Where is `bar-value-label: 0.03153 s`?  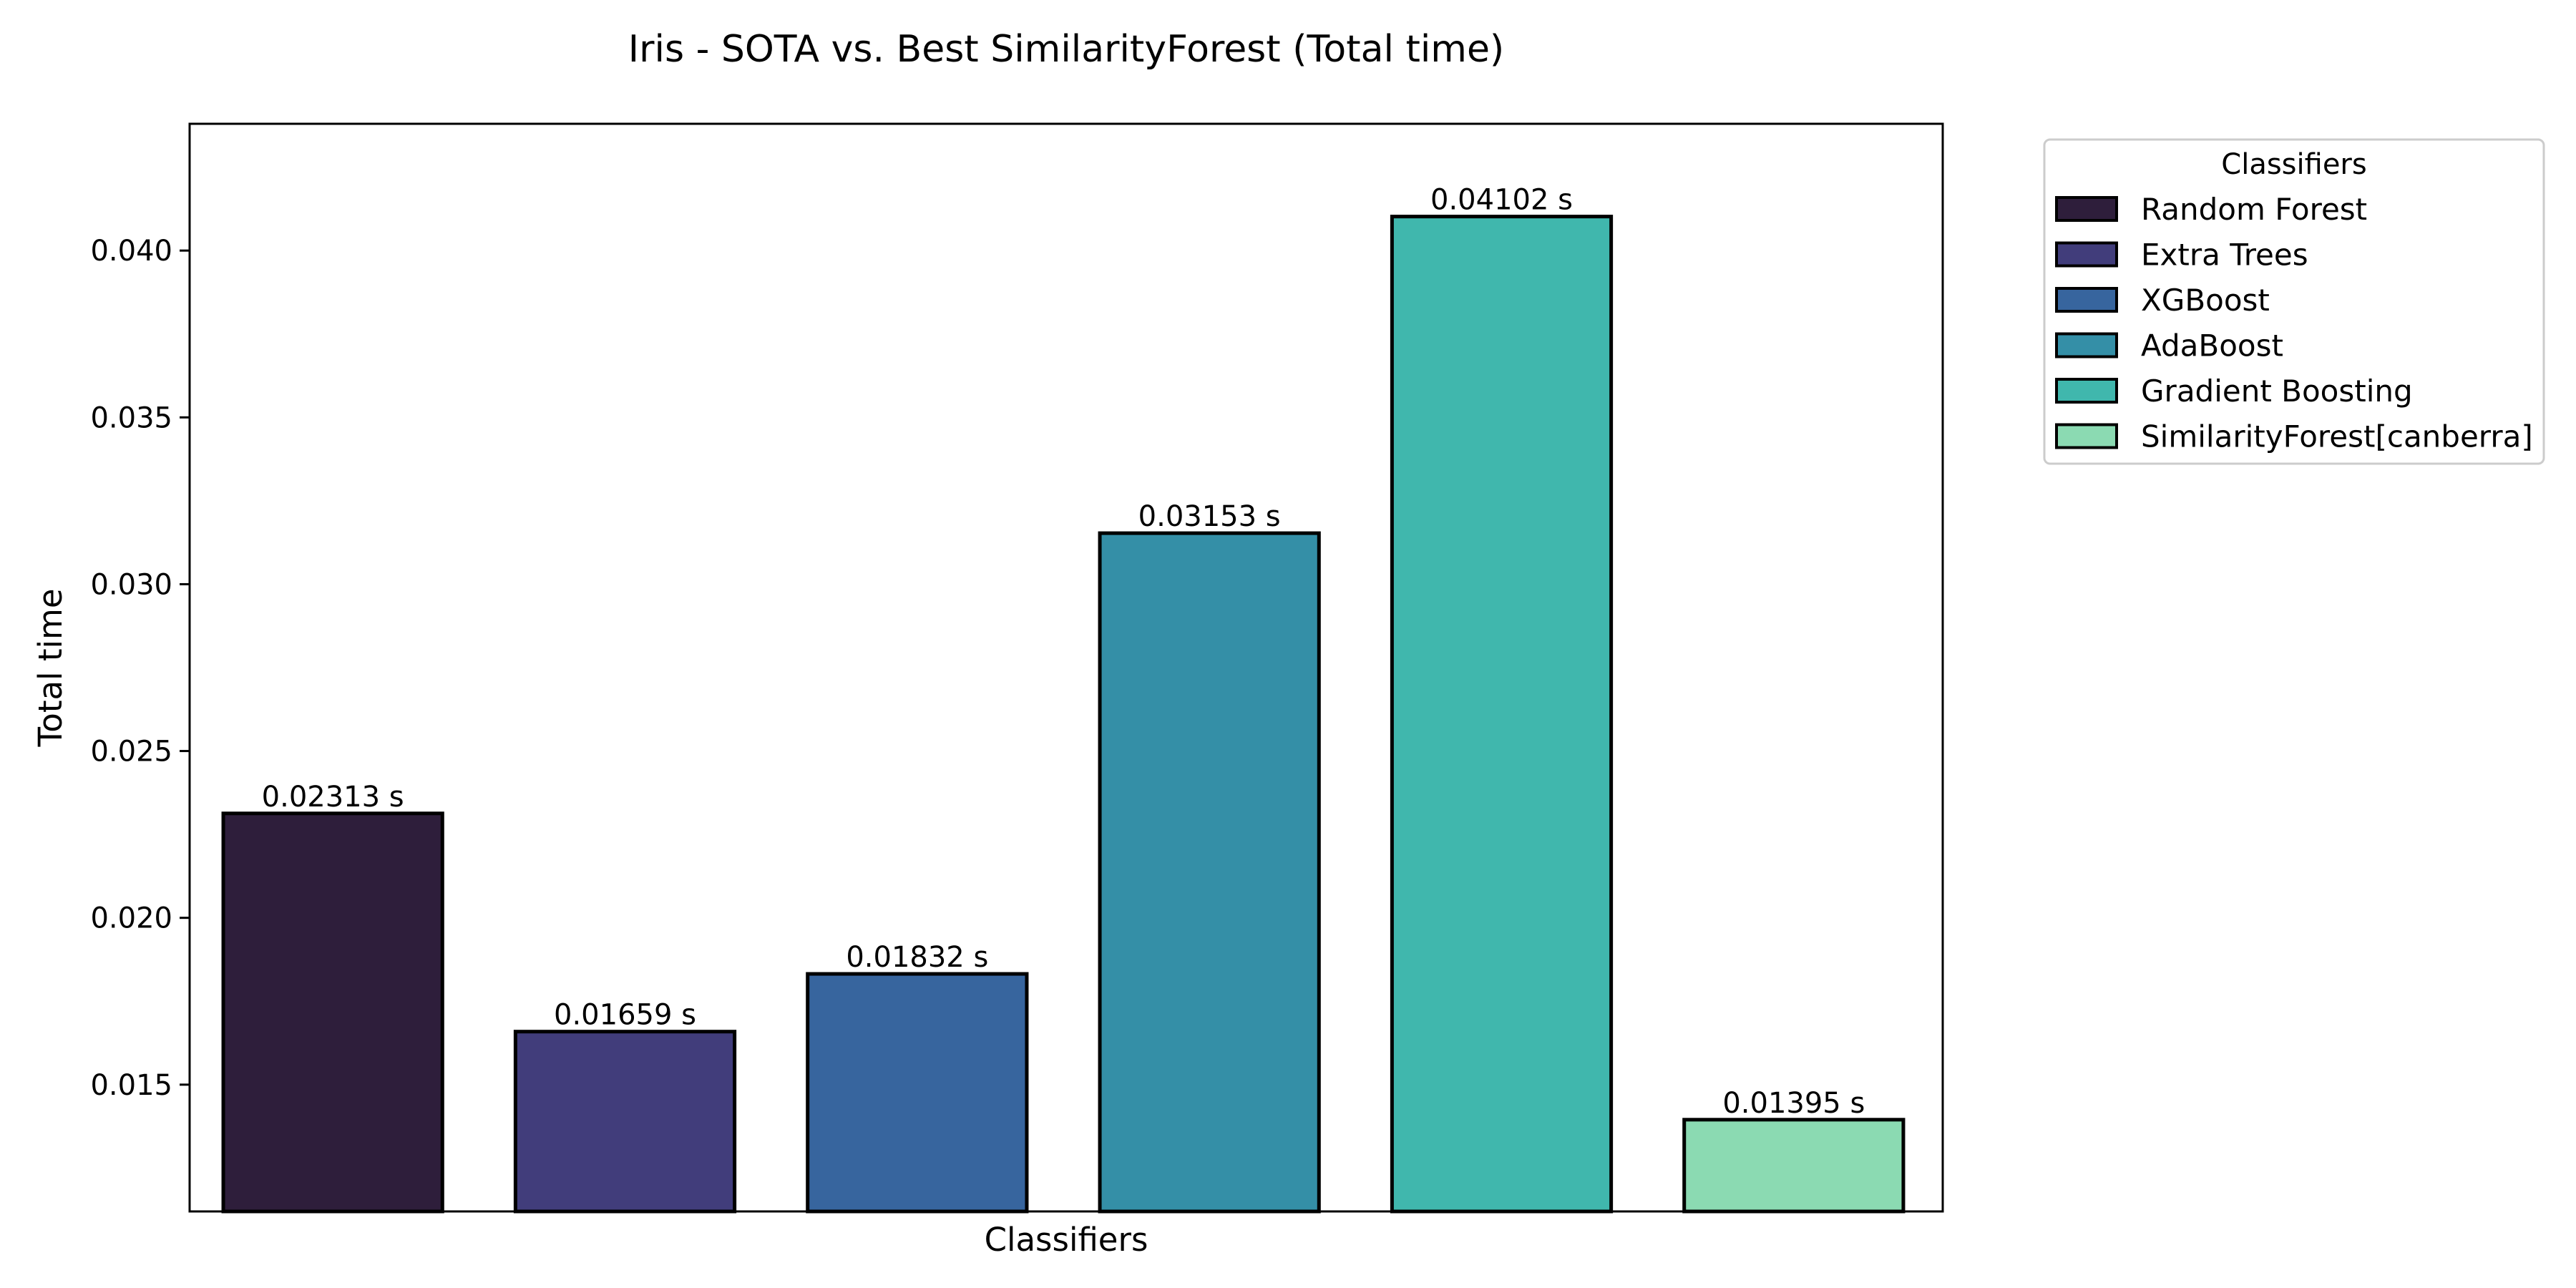
bar-value-label: 0.03153 s is located at coordinates (1209, 516).